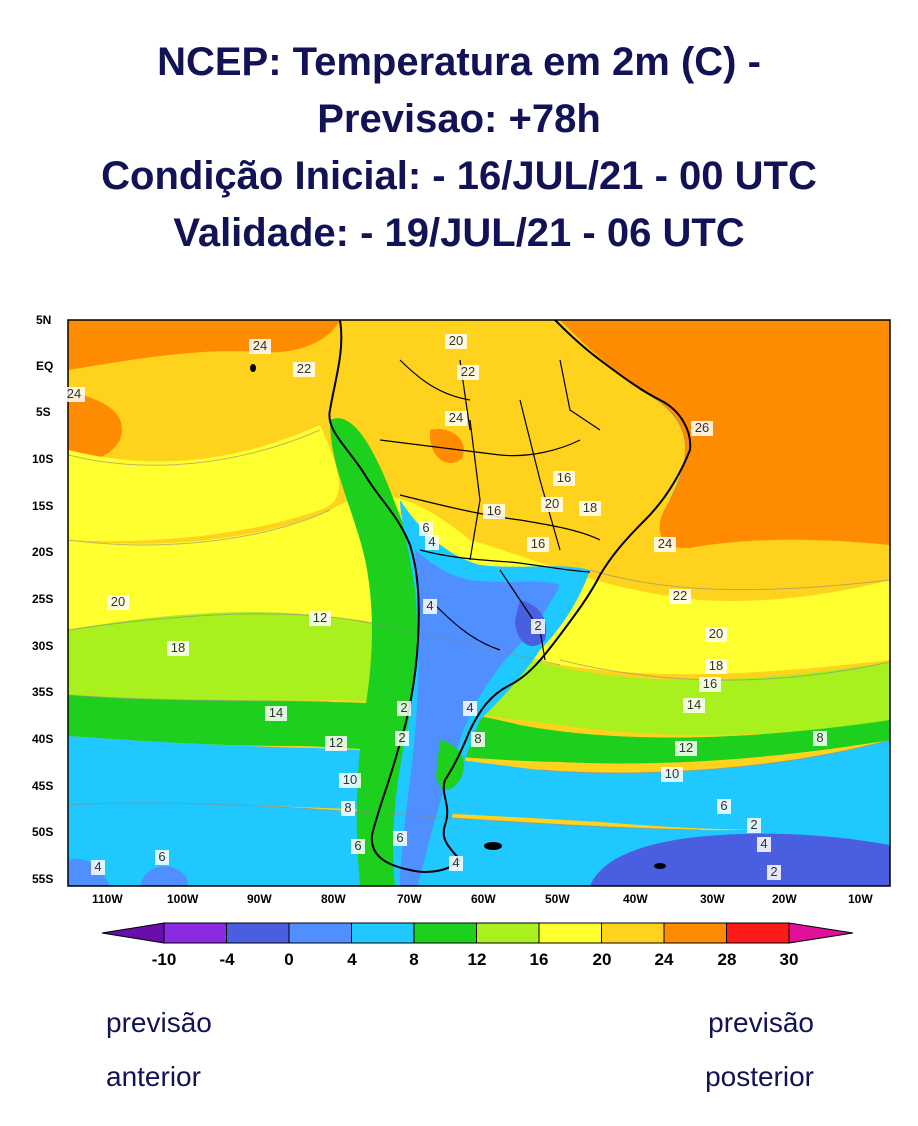 The image size is (918, 1126). What do you see at coordinates (42, 506) in the screenshot?
I see `lat-label: 15S` at bounding box center [42, 506].